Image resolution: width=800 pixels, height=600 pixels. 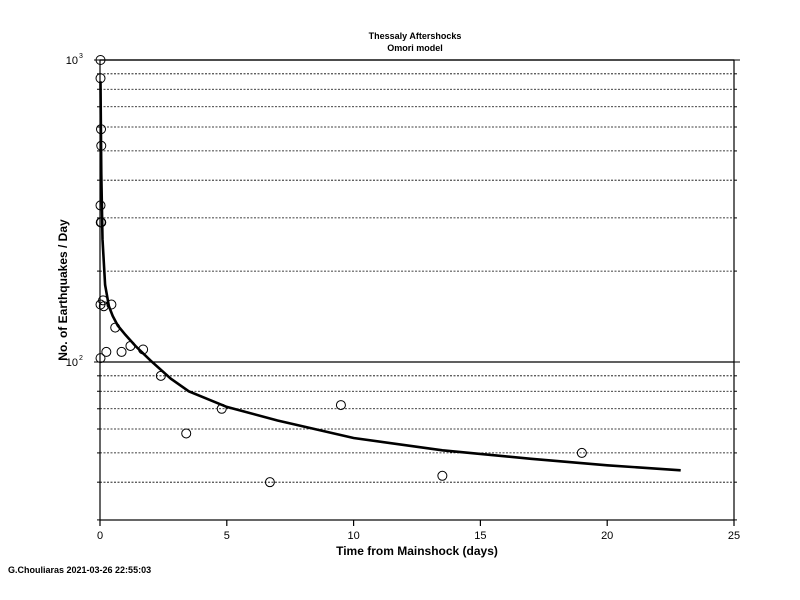 What do you see at coordinates (227, 536) in the screenshot?
I see `x-tick-label: 5` at bounding box center [227, 536].